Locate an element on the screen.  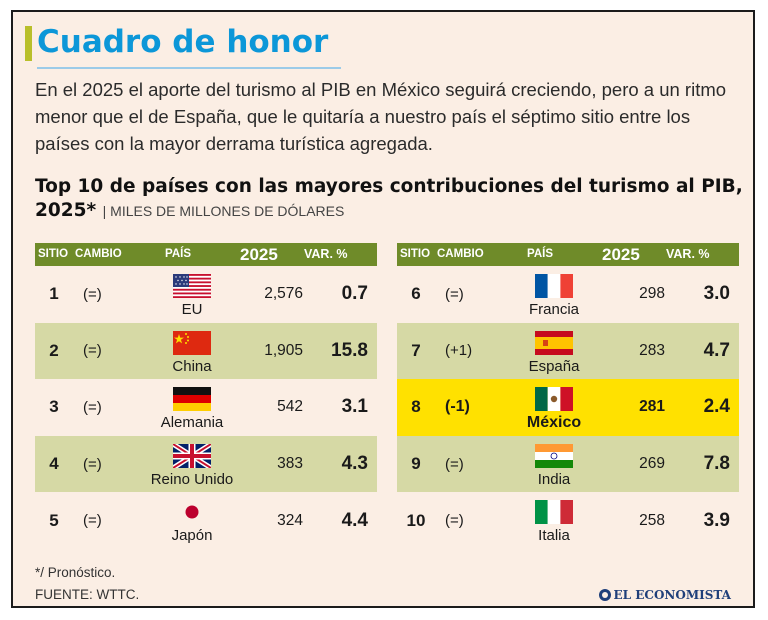
country-name: India is located at coordinates (554, 479).